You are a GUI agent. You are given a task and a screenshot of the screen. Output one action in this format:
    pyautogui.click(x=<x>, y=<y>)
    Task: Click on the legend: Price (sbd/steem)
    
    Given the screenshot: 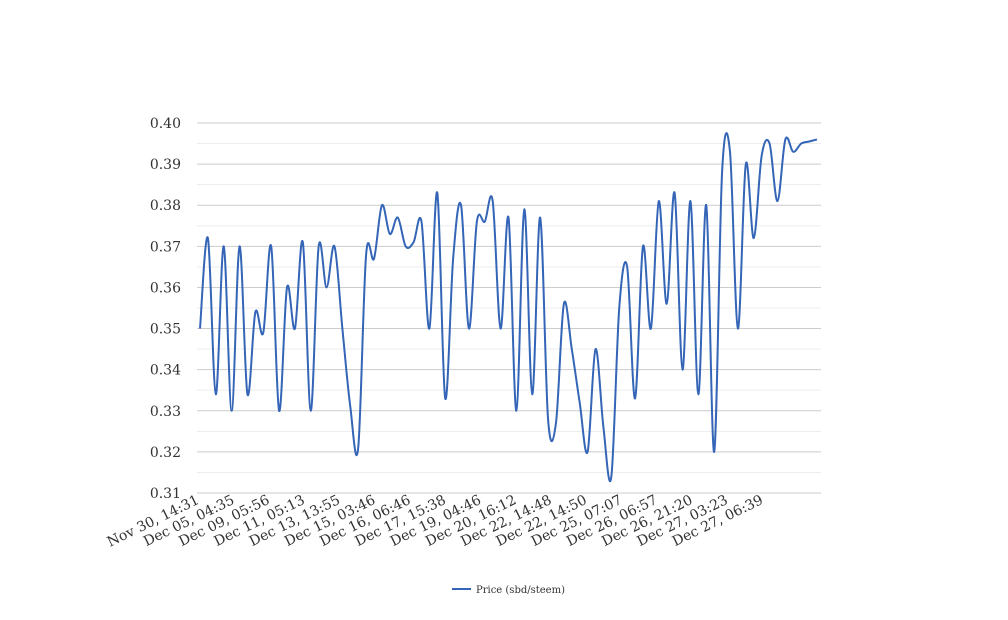 What is the action you would take?
    pyautogui.click(x=508, y=590)
    